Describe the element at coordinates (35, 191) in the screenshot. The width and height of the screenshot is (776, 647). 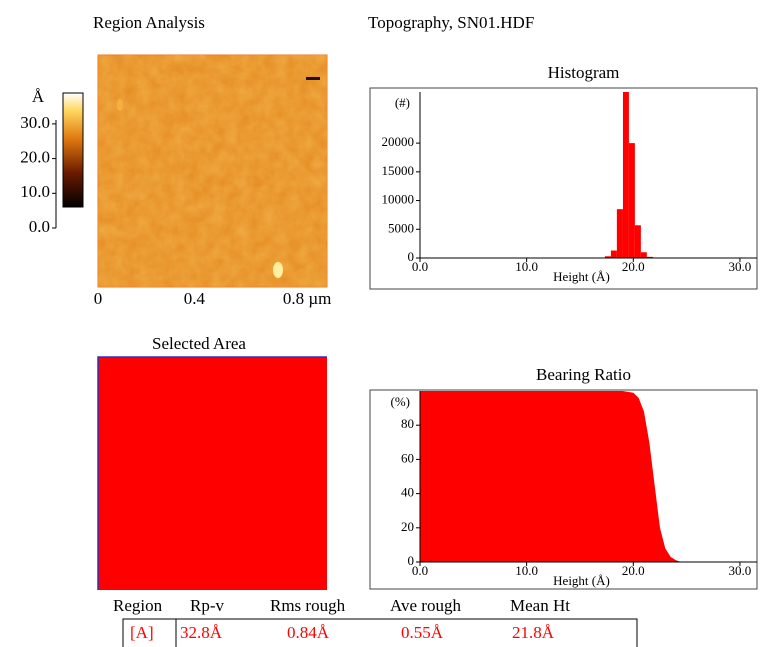
I see `colorbar-tick-label: 10.0` at that location.